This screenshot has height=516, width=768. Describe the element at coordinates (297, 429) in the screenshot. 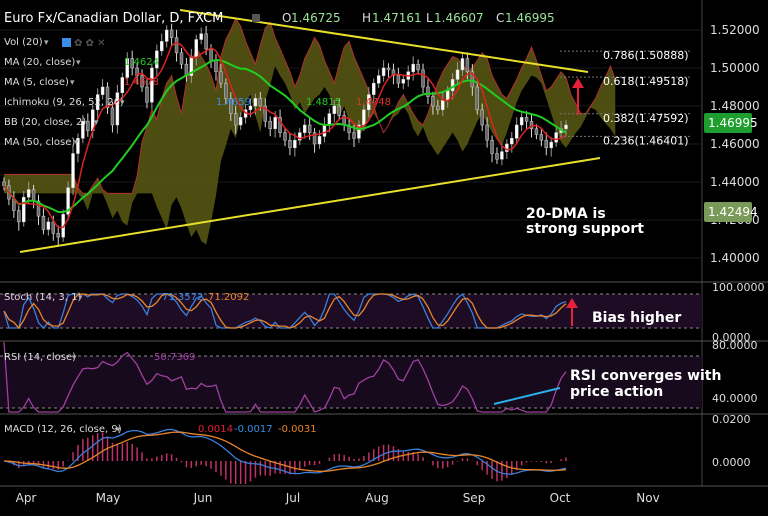

I see `macd-value-3: -0.0031` at that location.